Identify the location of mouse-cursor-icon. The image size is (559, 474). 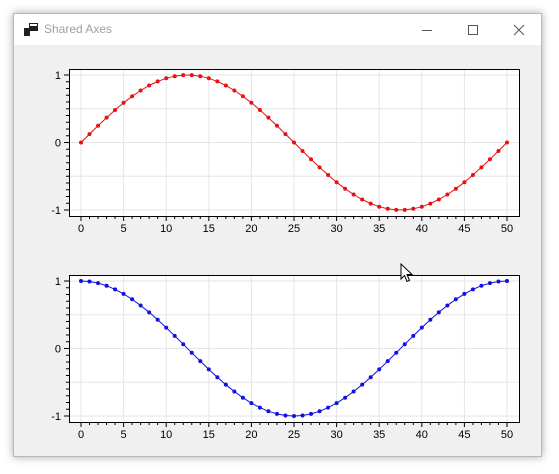
(407, 273).